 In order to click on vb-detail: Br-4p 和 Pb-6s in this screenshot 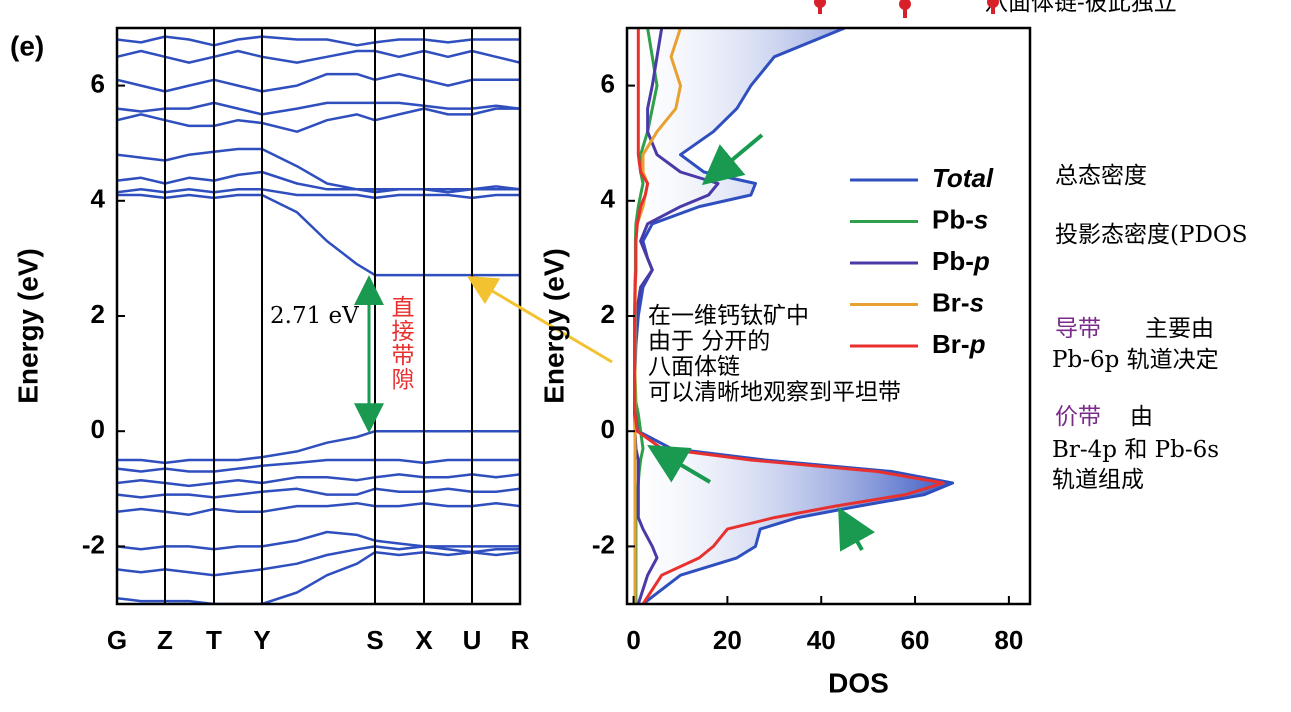, I will do `click(1135, 450)`.